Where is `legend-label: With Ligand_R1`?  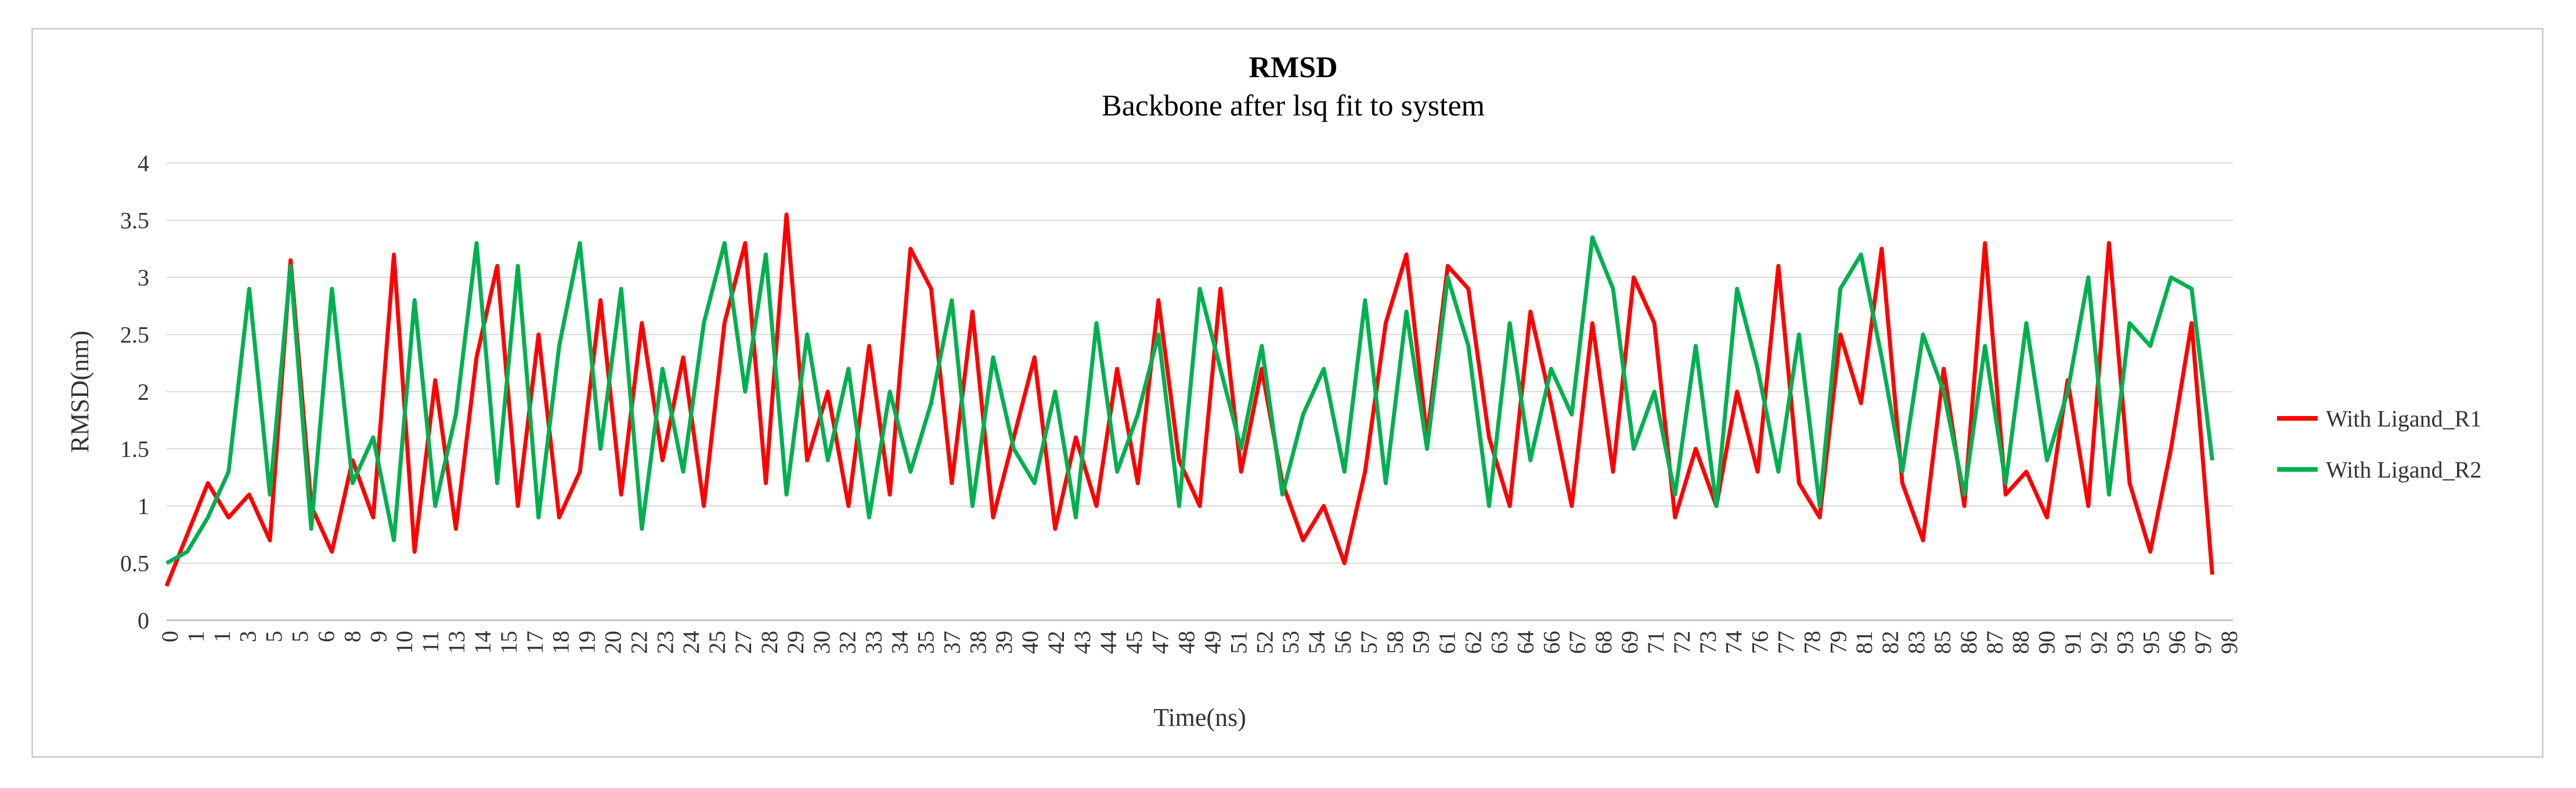
legend-label: With Ligand_R1 is located at coordinates (2404, 419).